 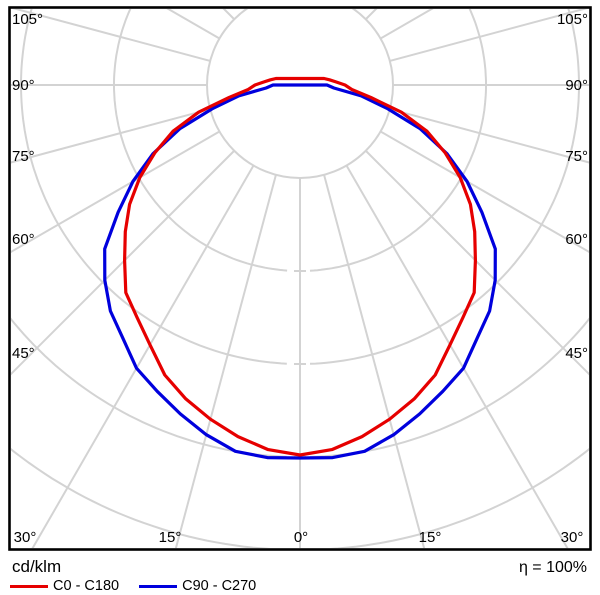 I want to click on legend-bar: cd/klm C0 - C180 C90 - C270 η = 100%, so click(x=300, y=574).